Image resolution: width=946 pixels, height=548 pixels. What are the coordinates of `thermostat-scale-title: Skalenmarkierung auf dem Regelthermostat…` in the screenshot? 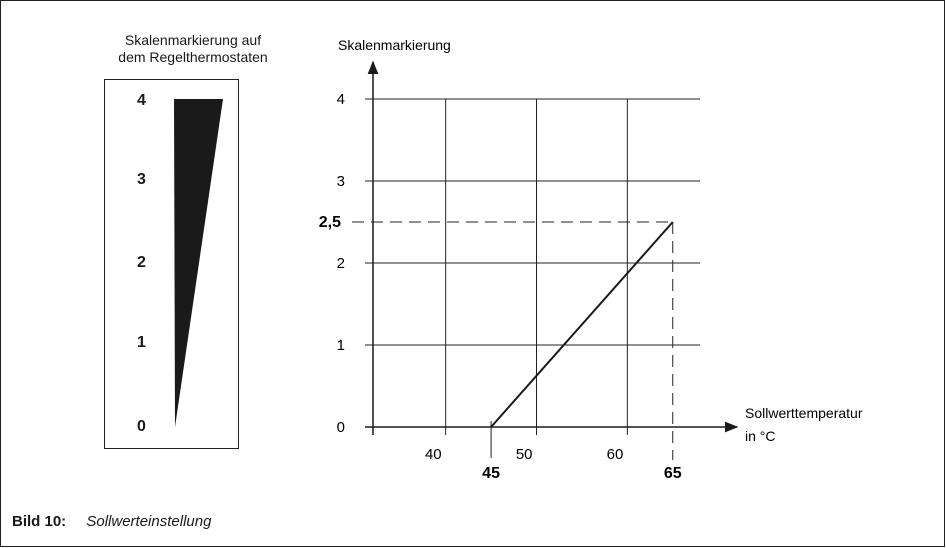 It's located at (193, 49).